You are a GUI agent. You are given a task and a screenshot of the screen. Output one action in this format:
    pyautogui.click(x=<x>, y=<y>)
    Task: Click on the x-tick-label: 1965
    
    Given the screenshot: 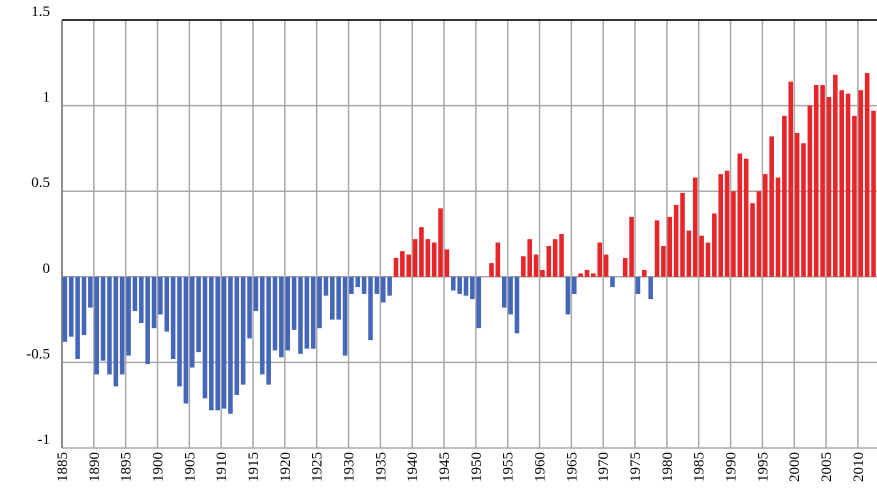 What is the action you would take?
    pyautogui.click(x=572, y=467)
    